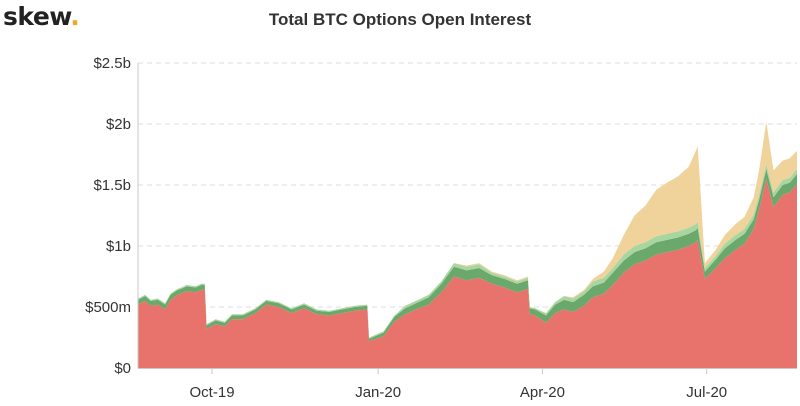  Describe the element at coordinates (112, 63) in the screenshot. I see `y-tick-label: $2.5b` at that location.